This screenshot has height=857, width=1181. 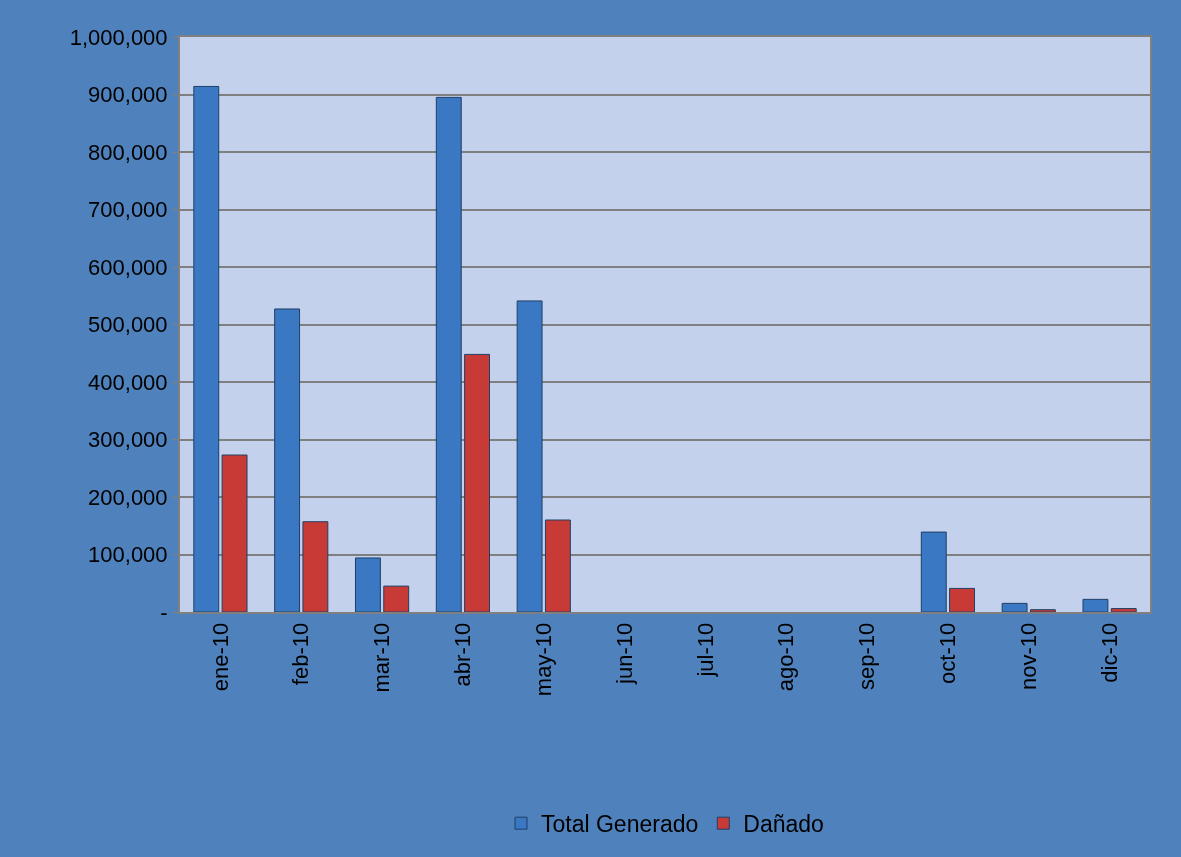 I want to click on y-tick-label: 300,000, so click(x=128, y=440).